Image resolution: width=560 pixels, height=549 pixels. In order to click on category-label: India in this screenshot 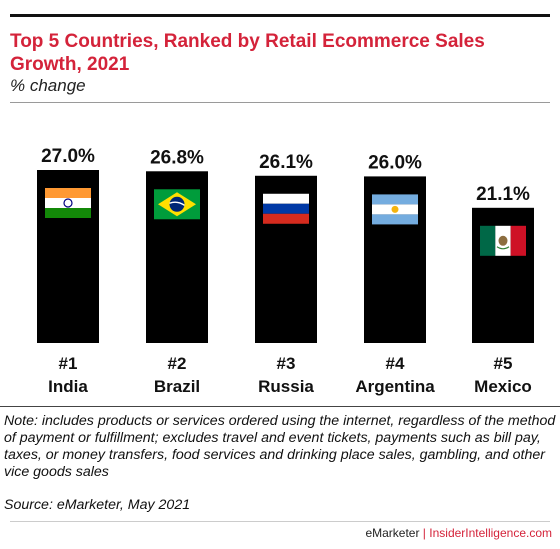, I will do `click(68, 386)`.